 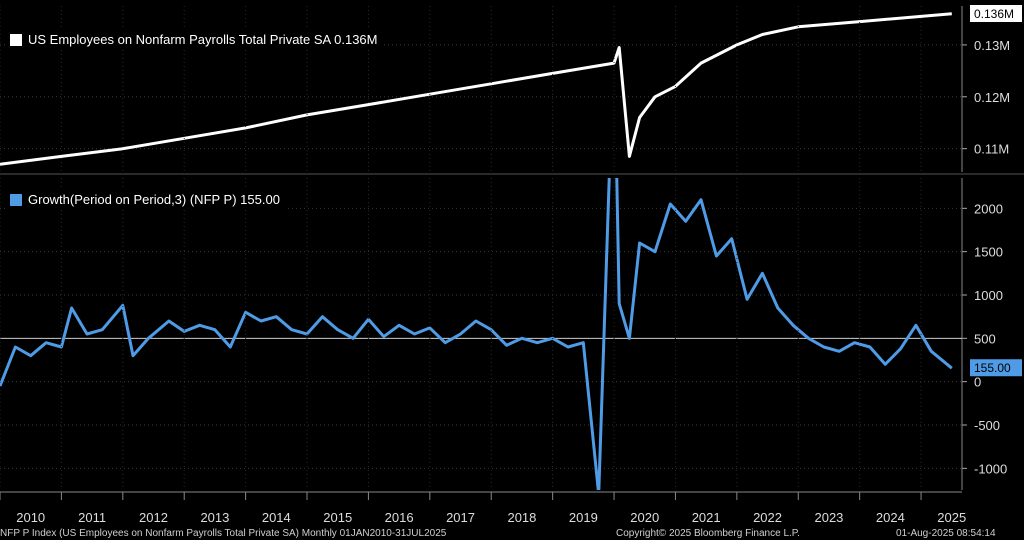 I want to click on x-tick-label: 2023, so click(x=828, y=517).